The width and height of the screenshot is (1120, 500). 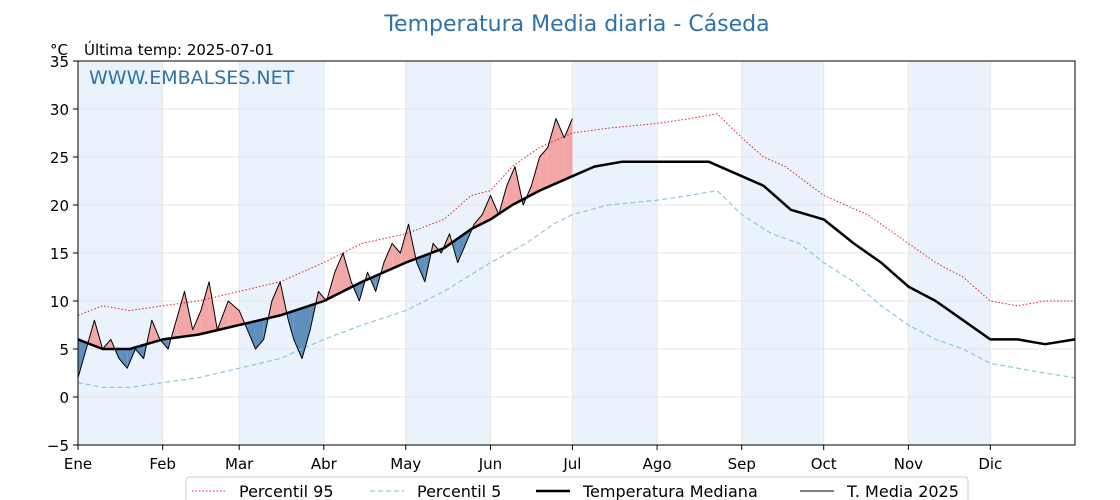 I want to click on y-tick-label: 25, so click(x=59, y=158).